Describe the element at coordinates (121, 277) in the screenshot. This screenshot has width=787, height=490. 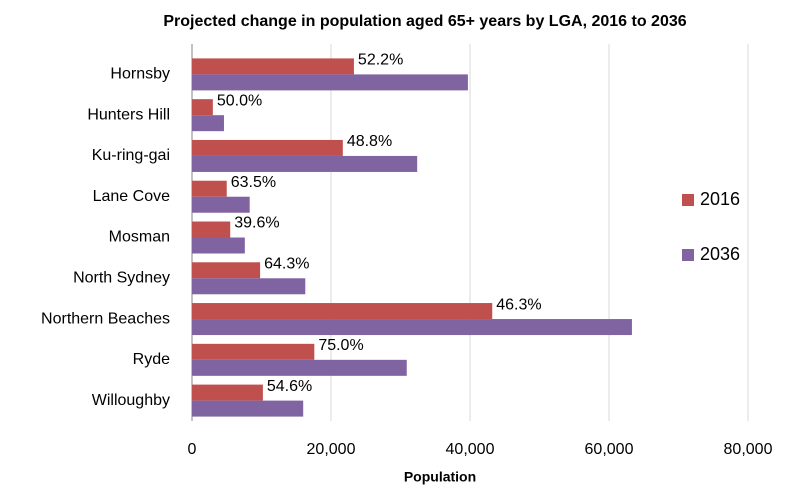
I see `y-tick-label: North Sydney` at that location.